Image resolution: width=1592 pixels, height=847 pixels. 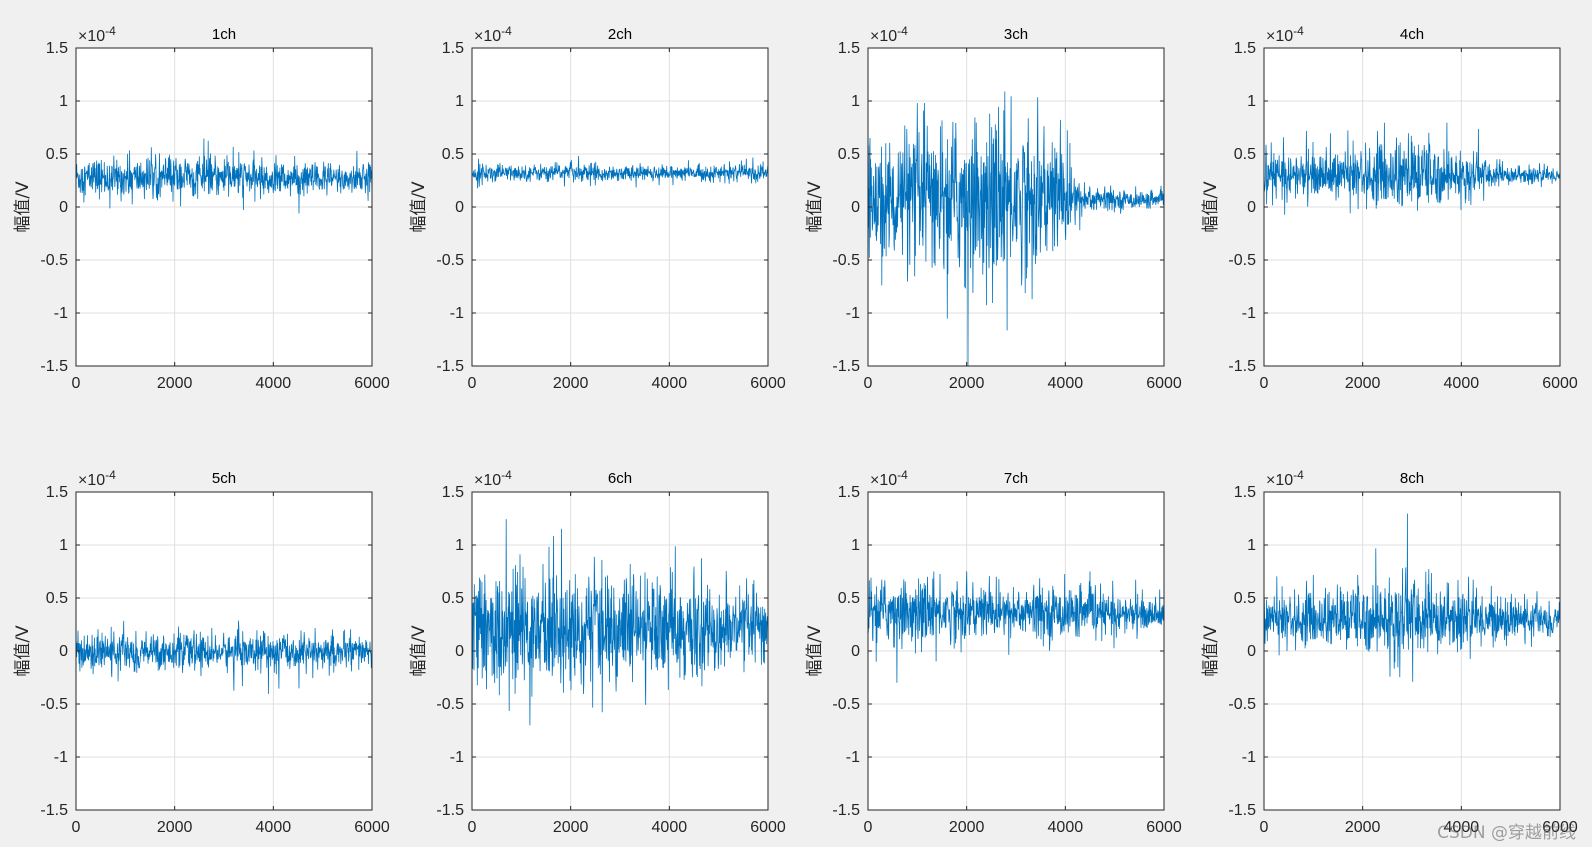 What do you see at coordinates (1412, 478) in the screenshot?
I see `subplot-title: 8ch` at bounding box center [1412, 478].